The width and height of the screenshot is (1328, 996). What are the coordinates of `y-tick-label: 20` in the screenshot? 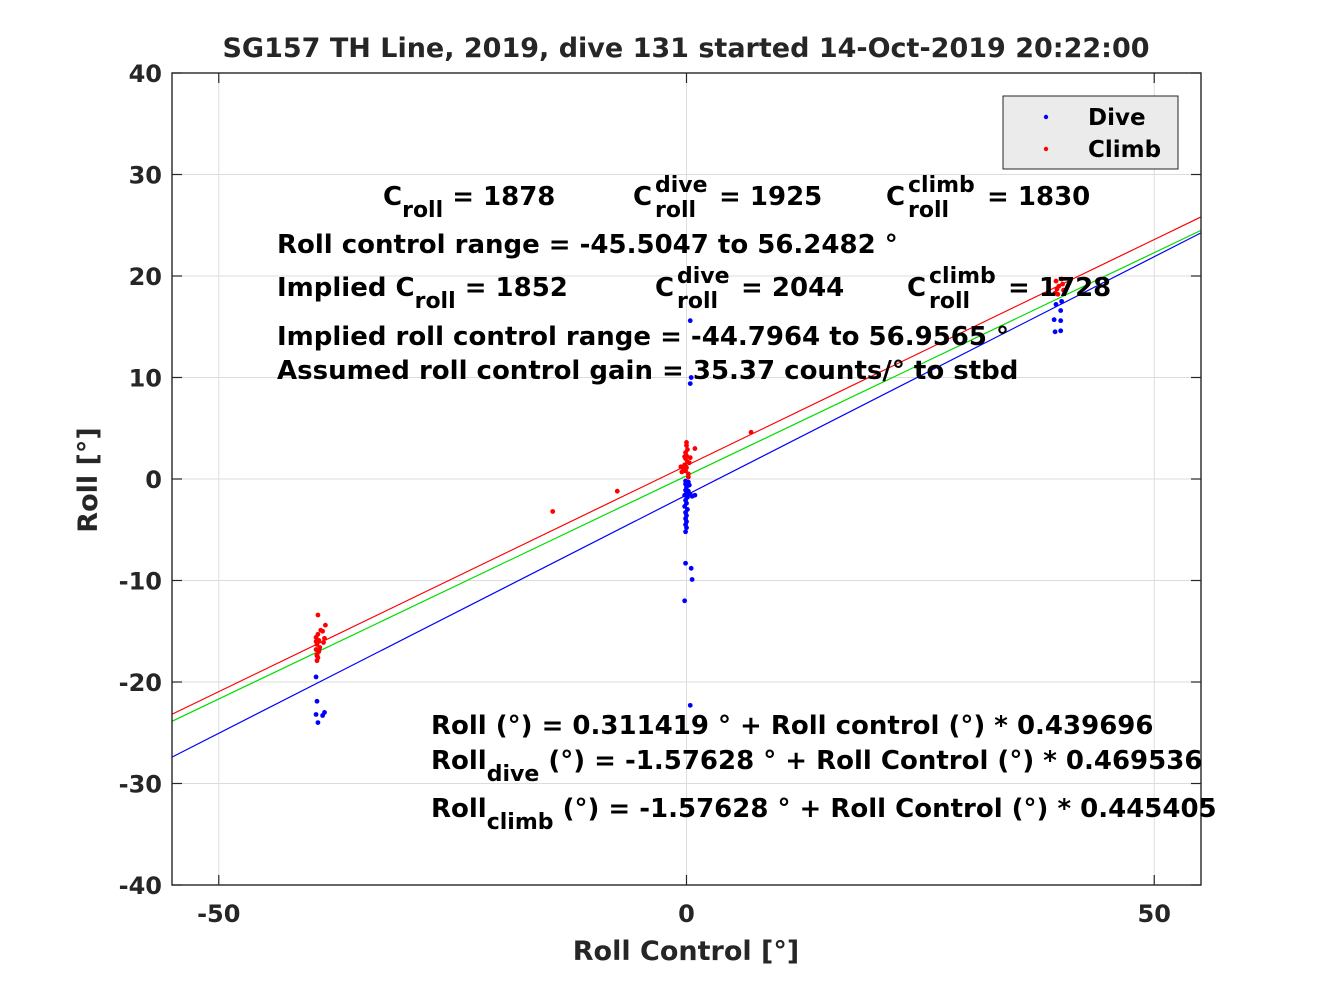 It's located at (145, 277).